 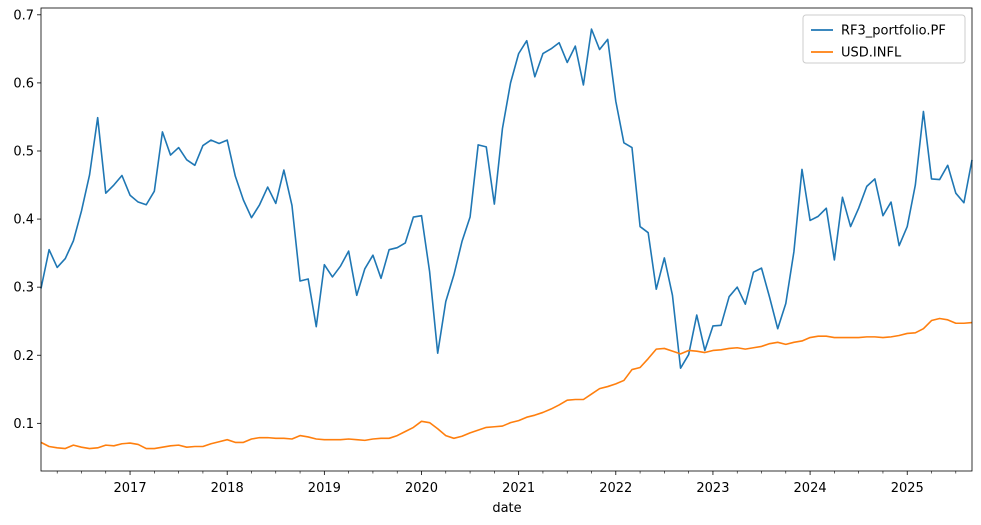 I want to click on legend: RF3_portfolio.PF USD.INFL, so click(x=884, y=39).